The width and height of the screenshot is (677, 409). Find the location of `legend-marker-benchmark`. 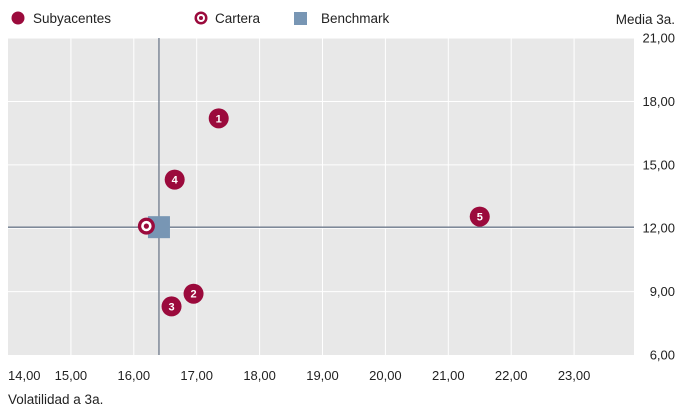

legend-marker-benchmark is located at coordinates (300, 18).